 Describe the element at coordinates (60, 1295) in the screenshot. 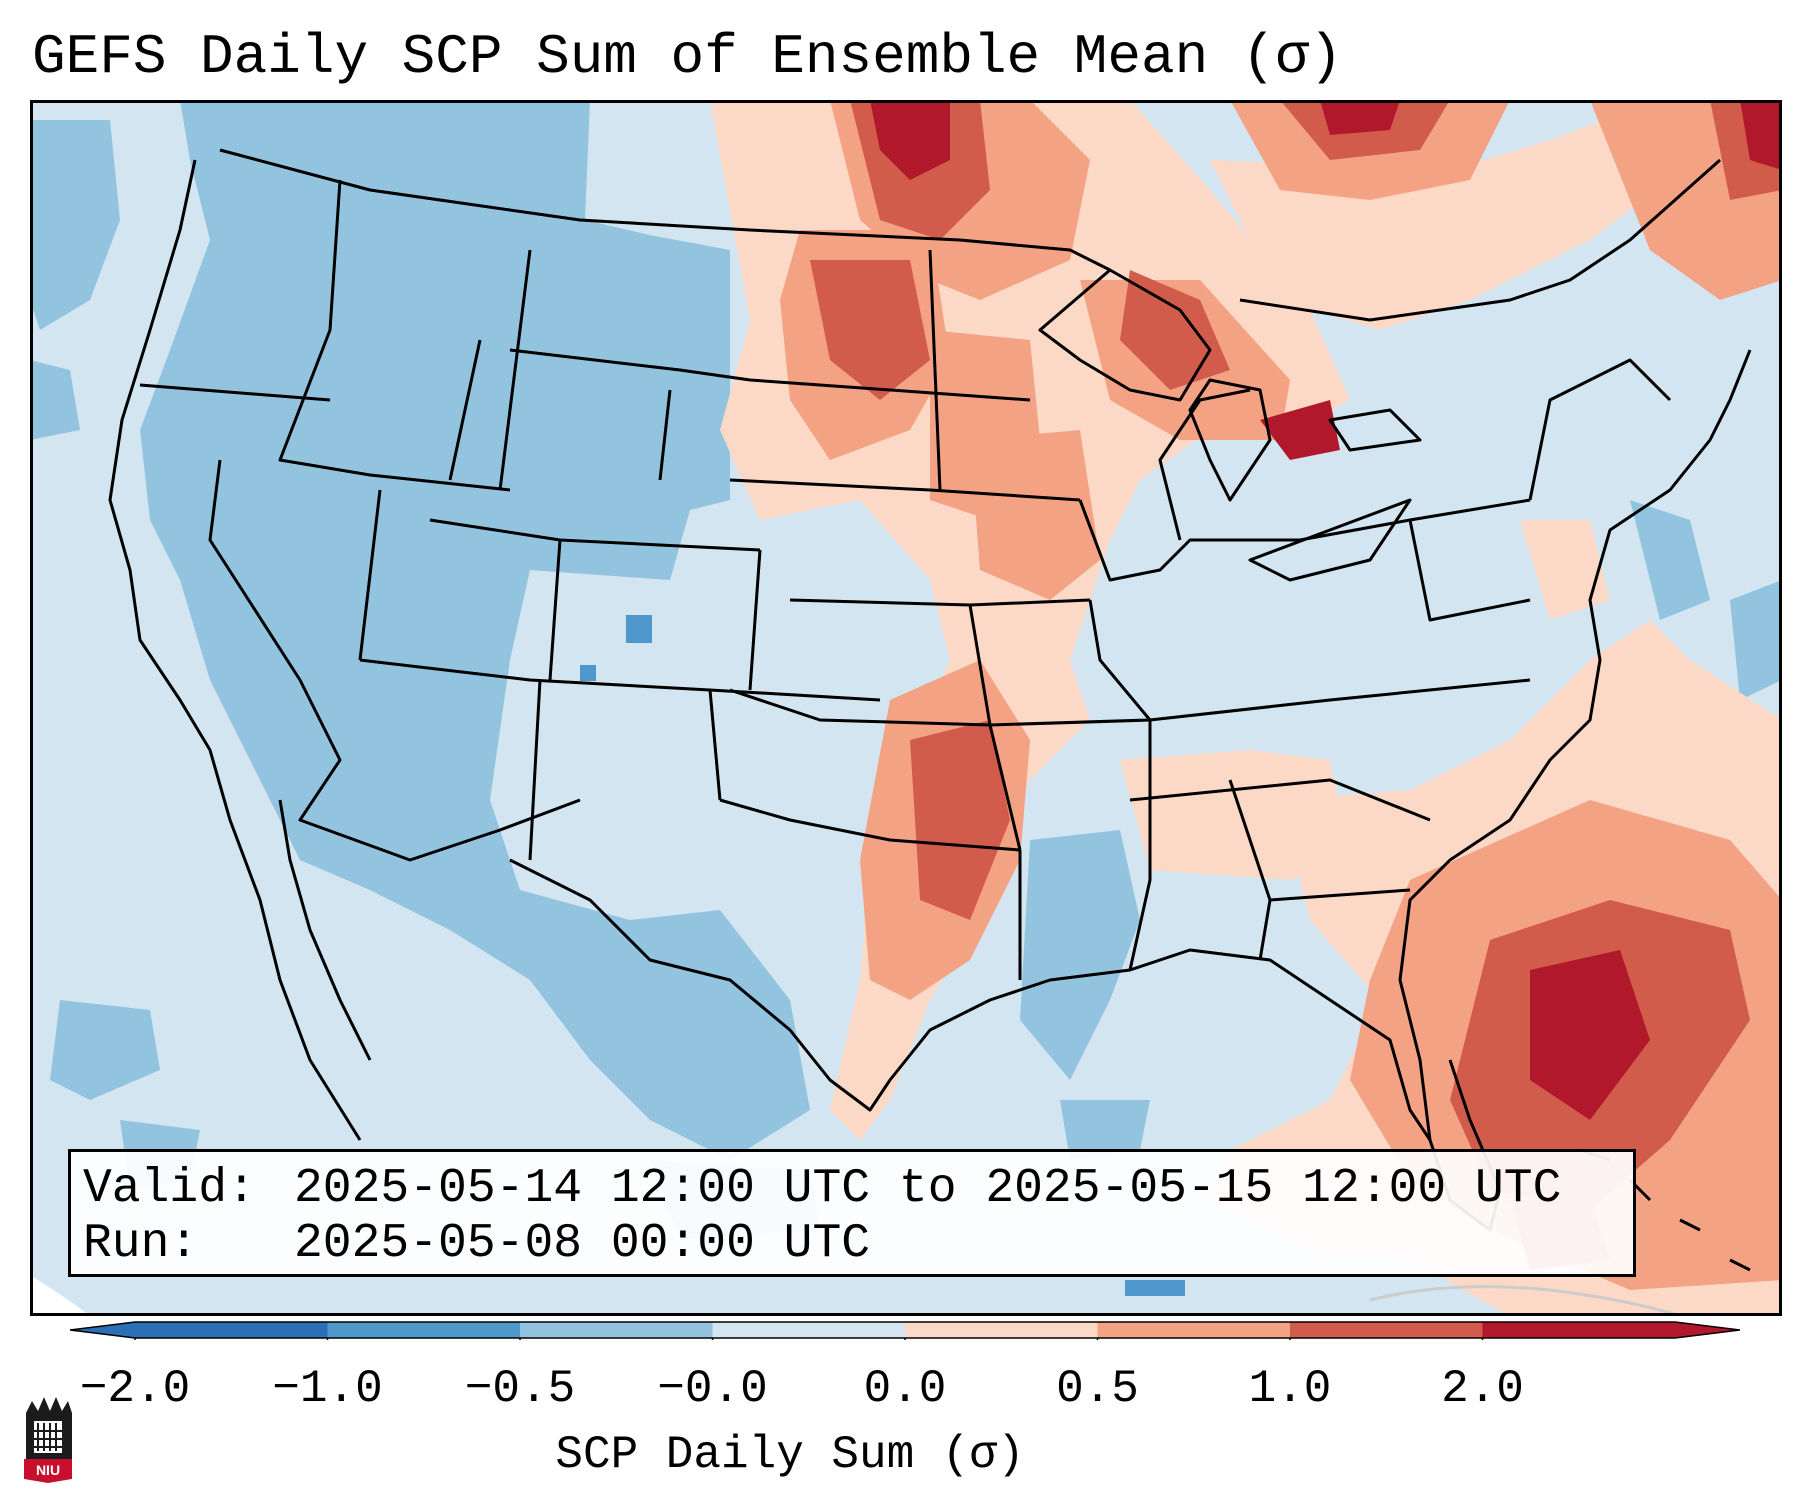

I see `projection-edge-left` at that location.